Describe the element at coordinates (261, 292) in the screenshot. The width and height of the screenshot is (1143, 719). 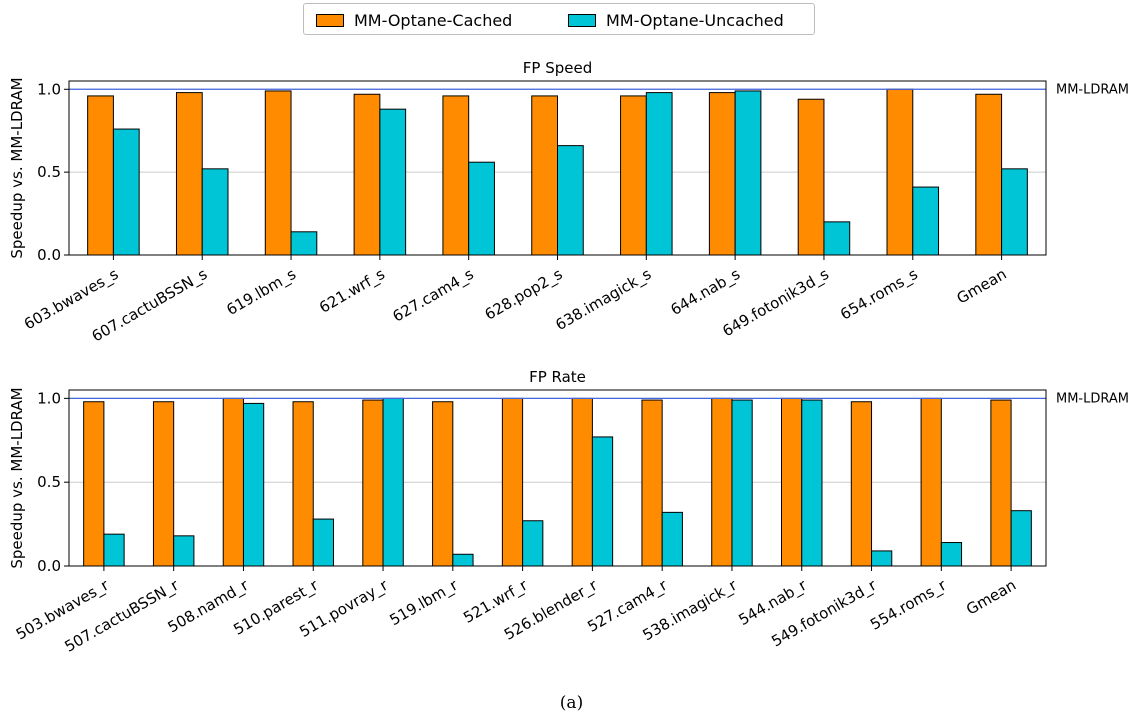
I see `speed-xtick-label: 619.lbm_s` at that location.